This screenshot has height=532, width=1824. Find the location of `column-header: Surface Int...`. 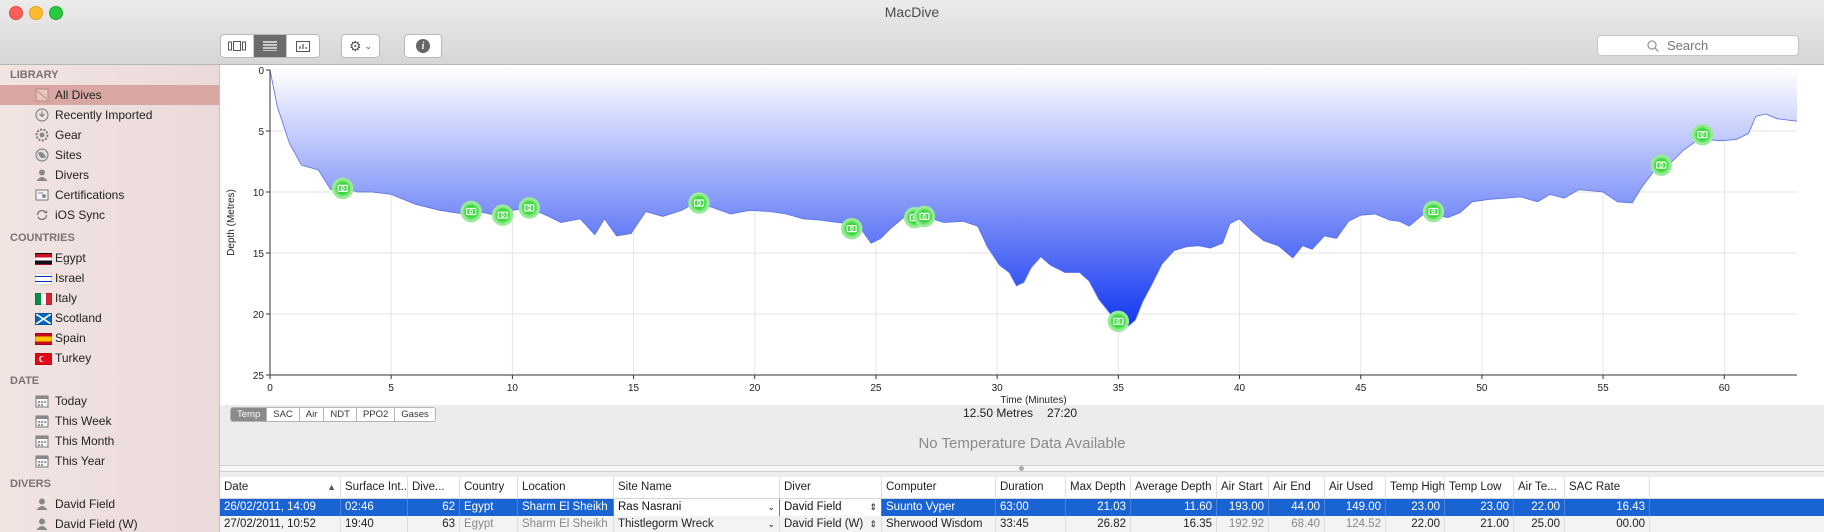

column-header: Surface Int... is located at coordinates (374, 487).